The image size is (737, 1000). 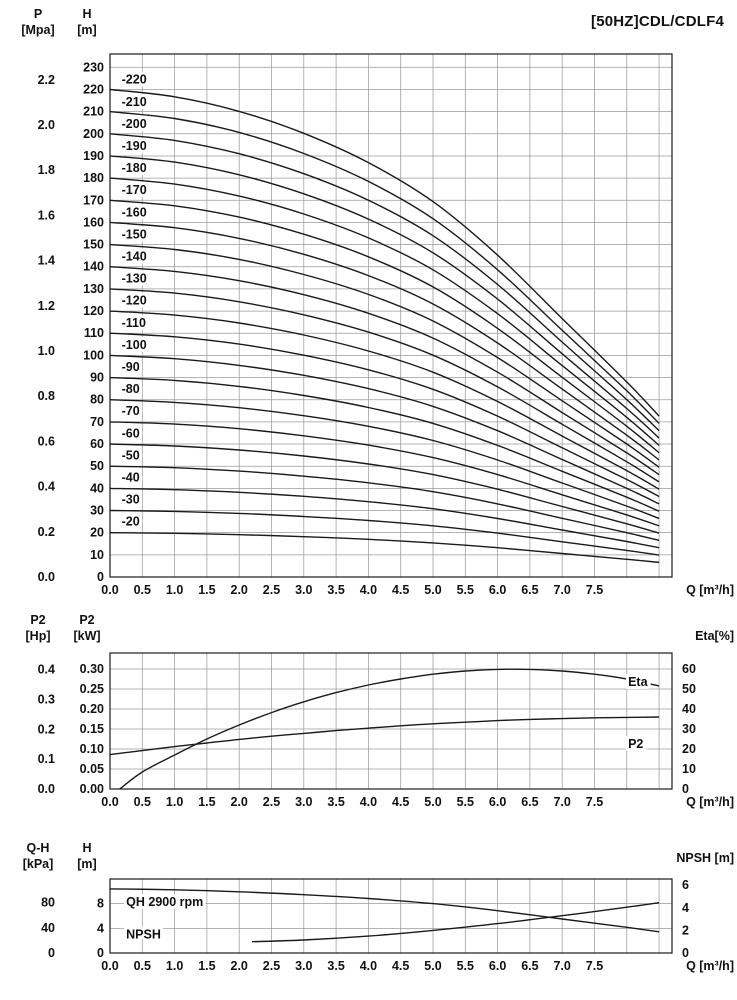 What do you see at coordinates (109, 590) in the screenshot?
I see `x-tick-label: 0.0` at bounding box center [109, 590].